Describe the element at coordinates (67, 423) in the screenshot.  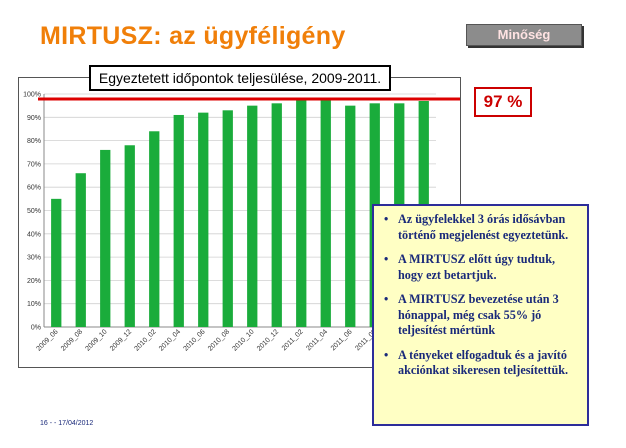
I see `footer-date: 16 - - 17/04/2012` at that location.